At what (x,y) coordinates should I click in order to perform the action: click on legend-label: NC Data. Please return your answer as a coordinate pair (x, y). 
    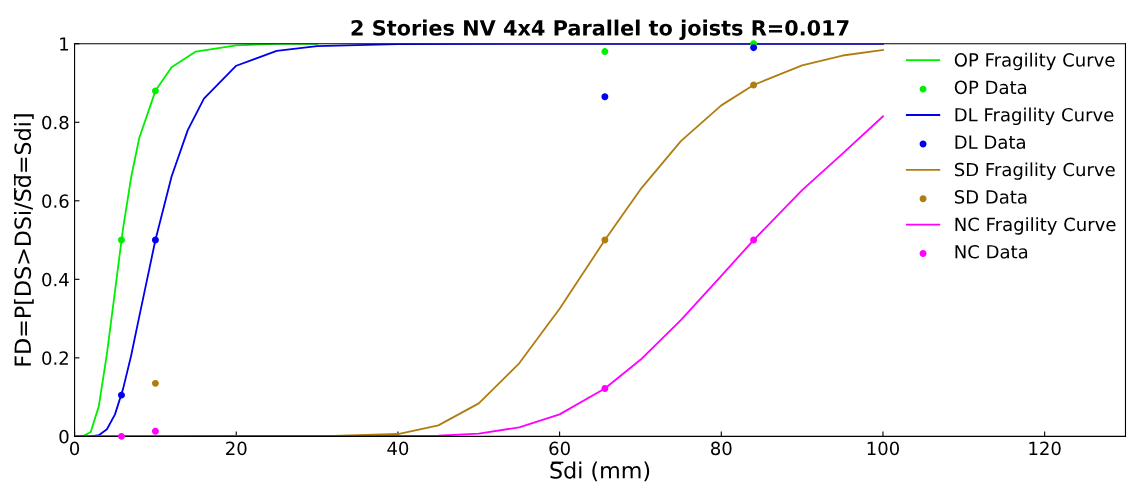
    Looking at the image, I should click on (991, 251).